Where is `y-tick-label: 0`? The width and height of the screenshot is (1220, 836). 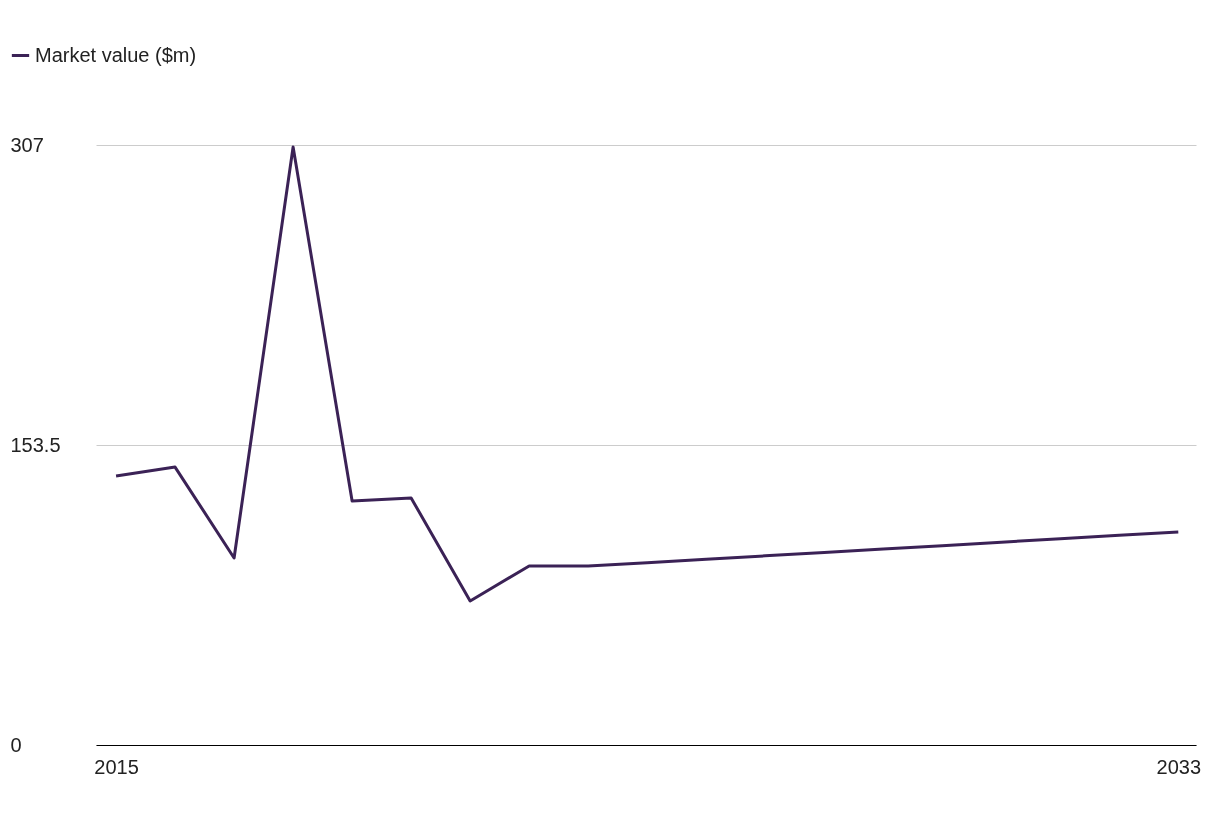
y-tick-label: 0 is located at coordinates (16, 744).